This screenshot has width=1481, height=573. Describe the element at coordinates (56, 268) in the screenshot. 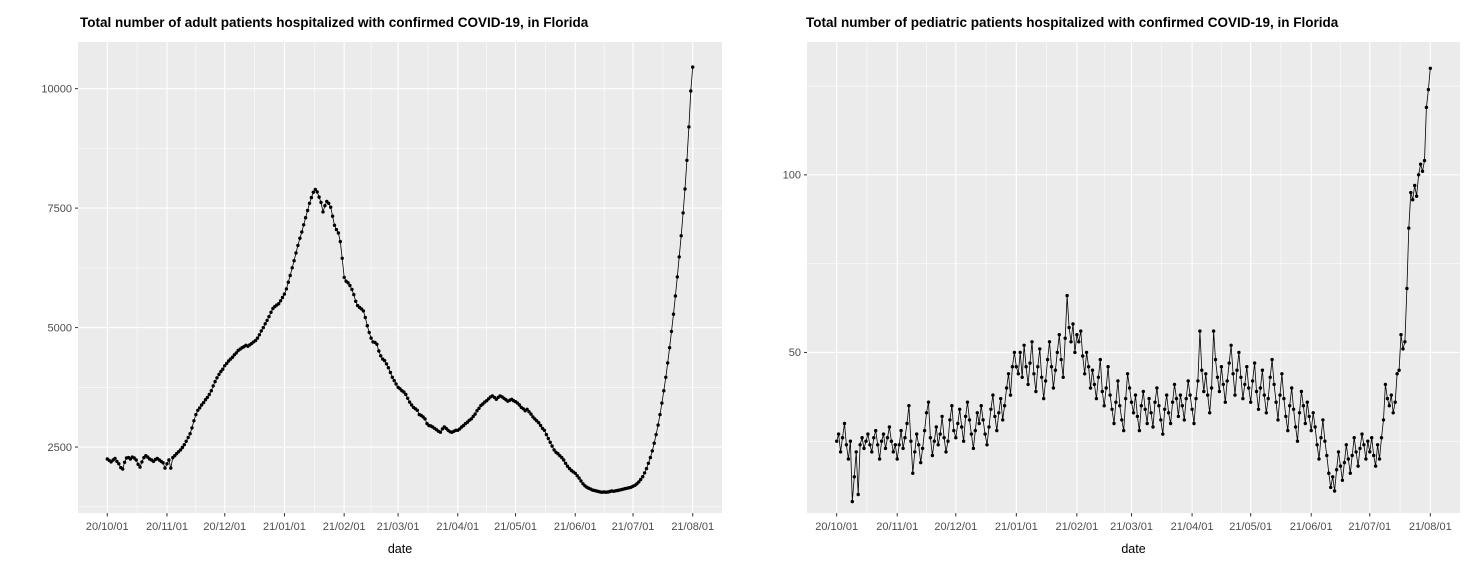

I see `y-axis-tick-labels: 2500 5000 7500 10000` at that location.